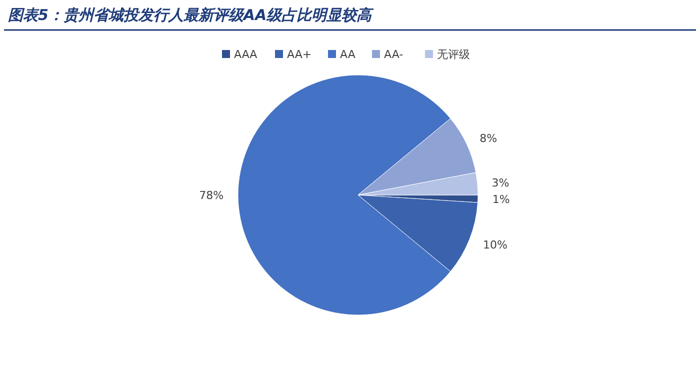 Image resolution: width=700 pixels, height=374 pixels. What do you see at coordinates (190, 15) in the screenshot?
I see `title: 图表5：贵州省城投发行人最新评级AA级占比明显较高` at bounding box center [190, 15].